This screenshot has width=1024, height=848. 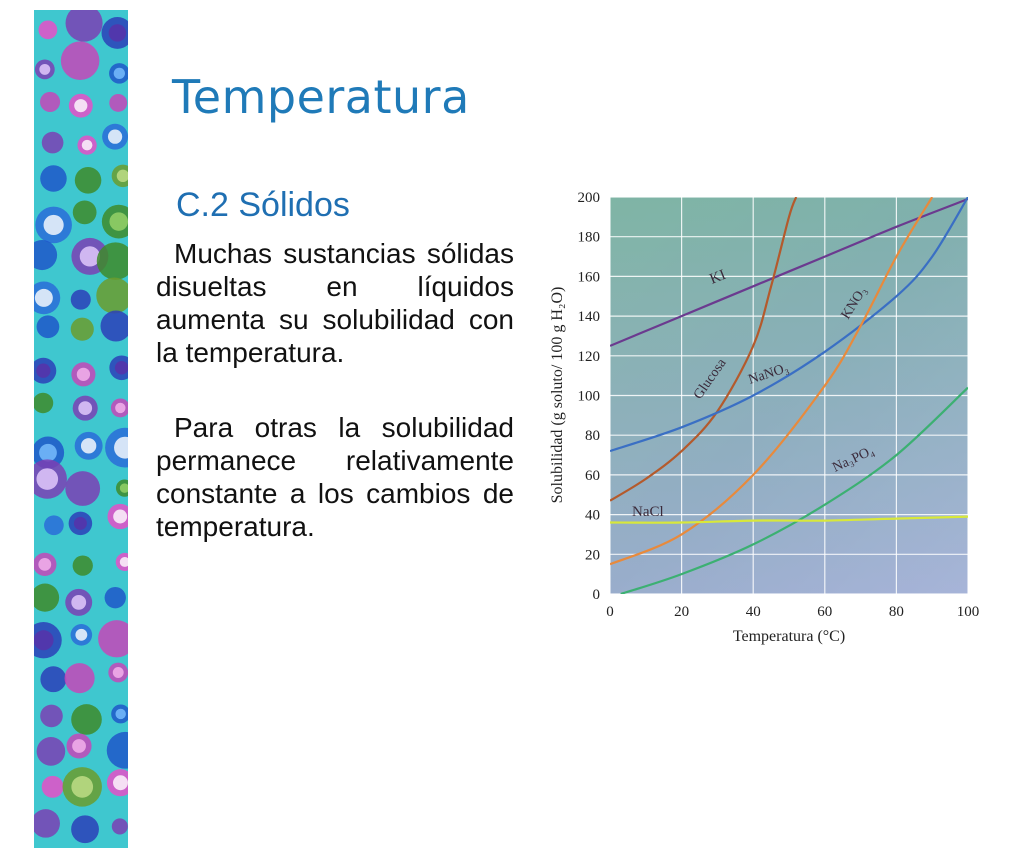 I want to click on series-label-nacl: NaCl, so click(x=648, y=512).